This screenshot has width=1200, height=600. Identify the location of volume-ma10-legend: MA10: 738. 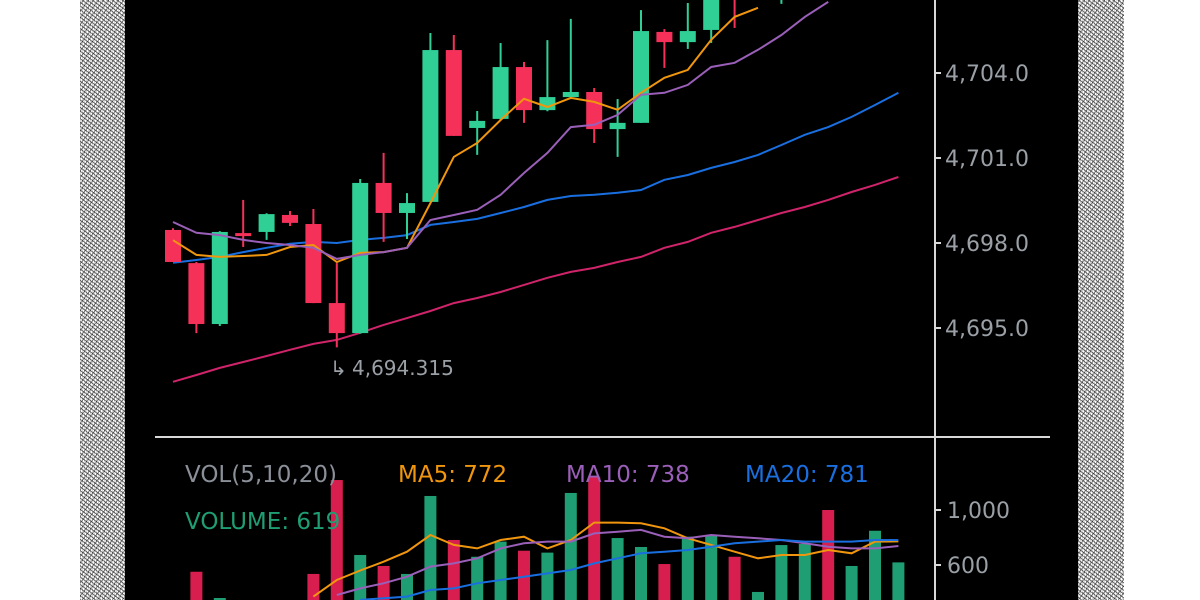
(628, 475).